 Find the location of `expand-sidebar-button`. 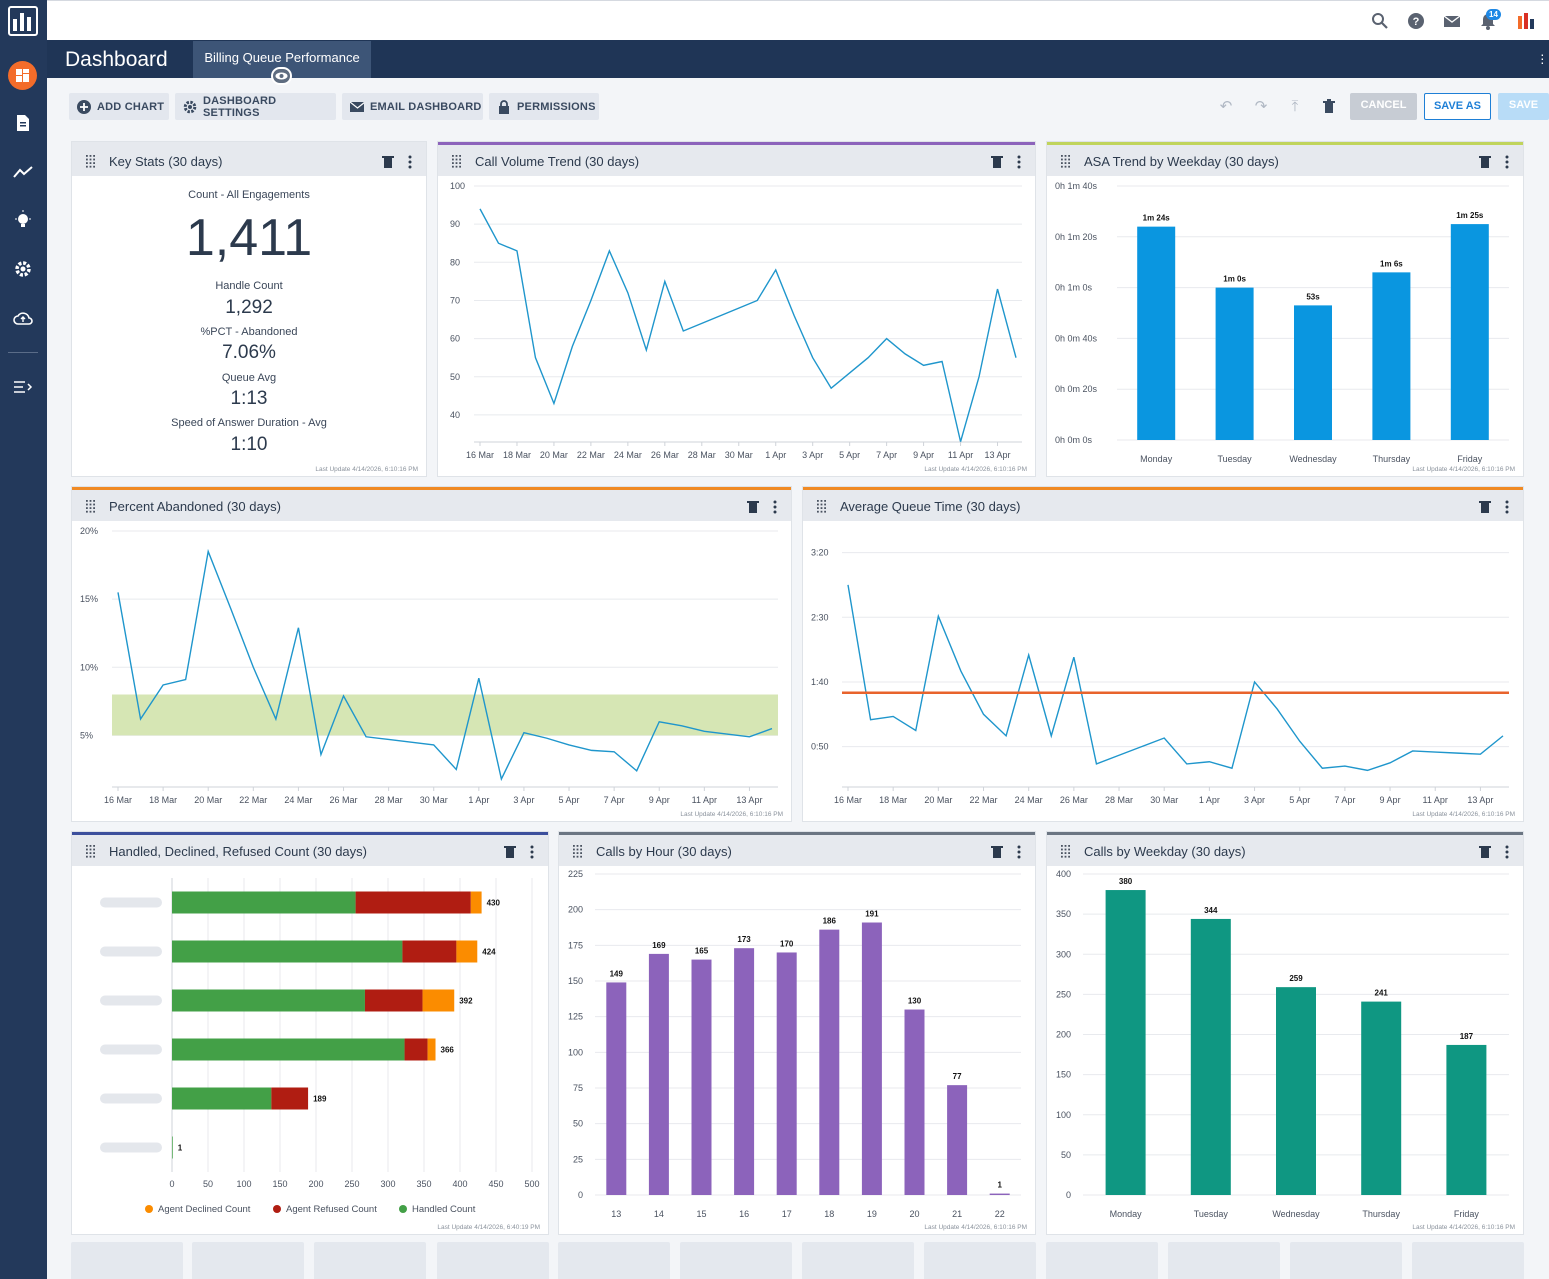

expand-sidebar-button is located at coordinates (23, 387).